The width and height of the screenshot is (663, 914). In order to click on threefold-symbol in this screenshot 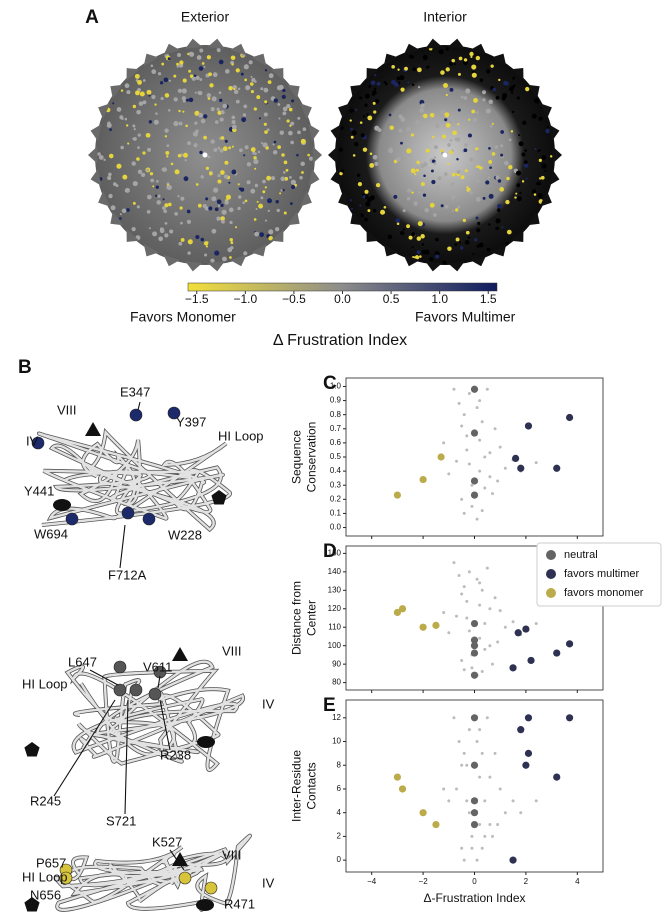, I will do `click(180, 859)`.